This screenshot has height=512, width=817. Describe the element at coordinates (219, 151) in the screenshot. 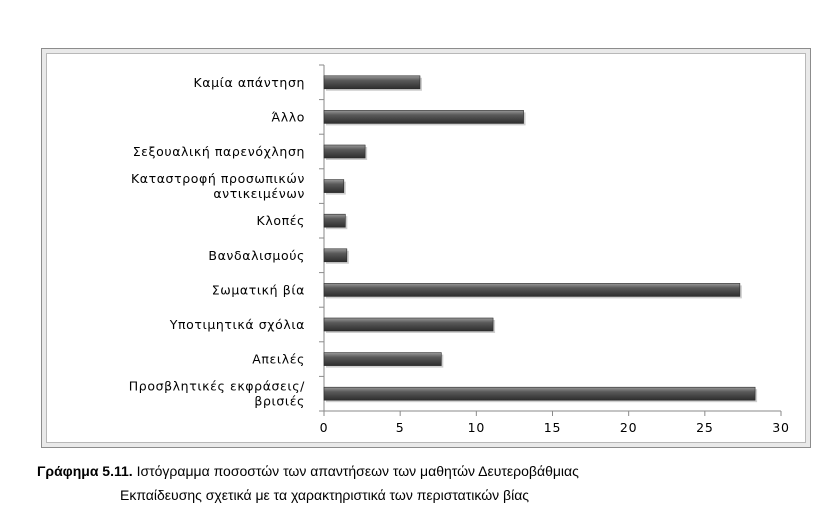

I see `category-label: Σεξουαλική παρενόχληση` at that location.